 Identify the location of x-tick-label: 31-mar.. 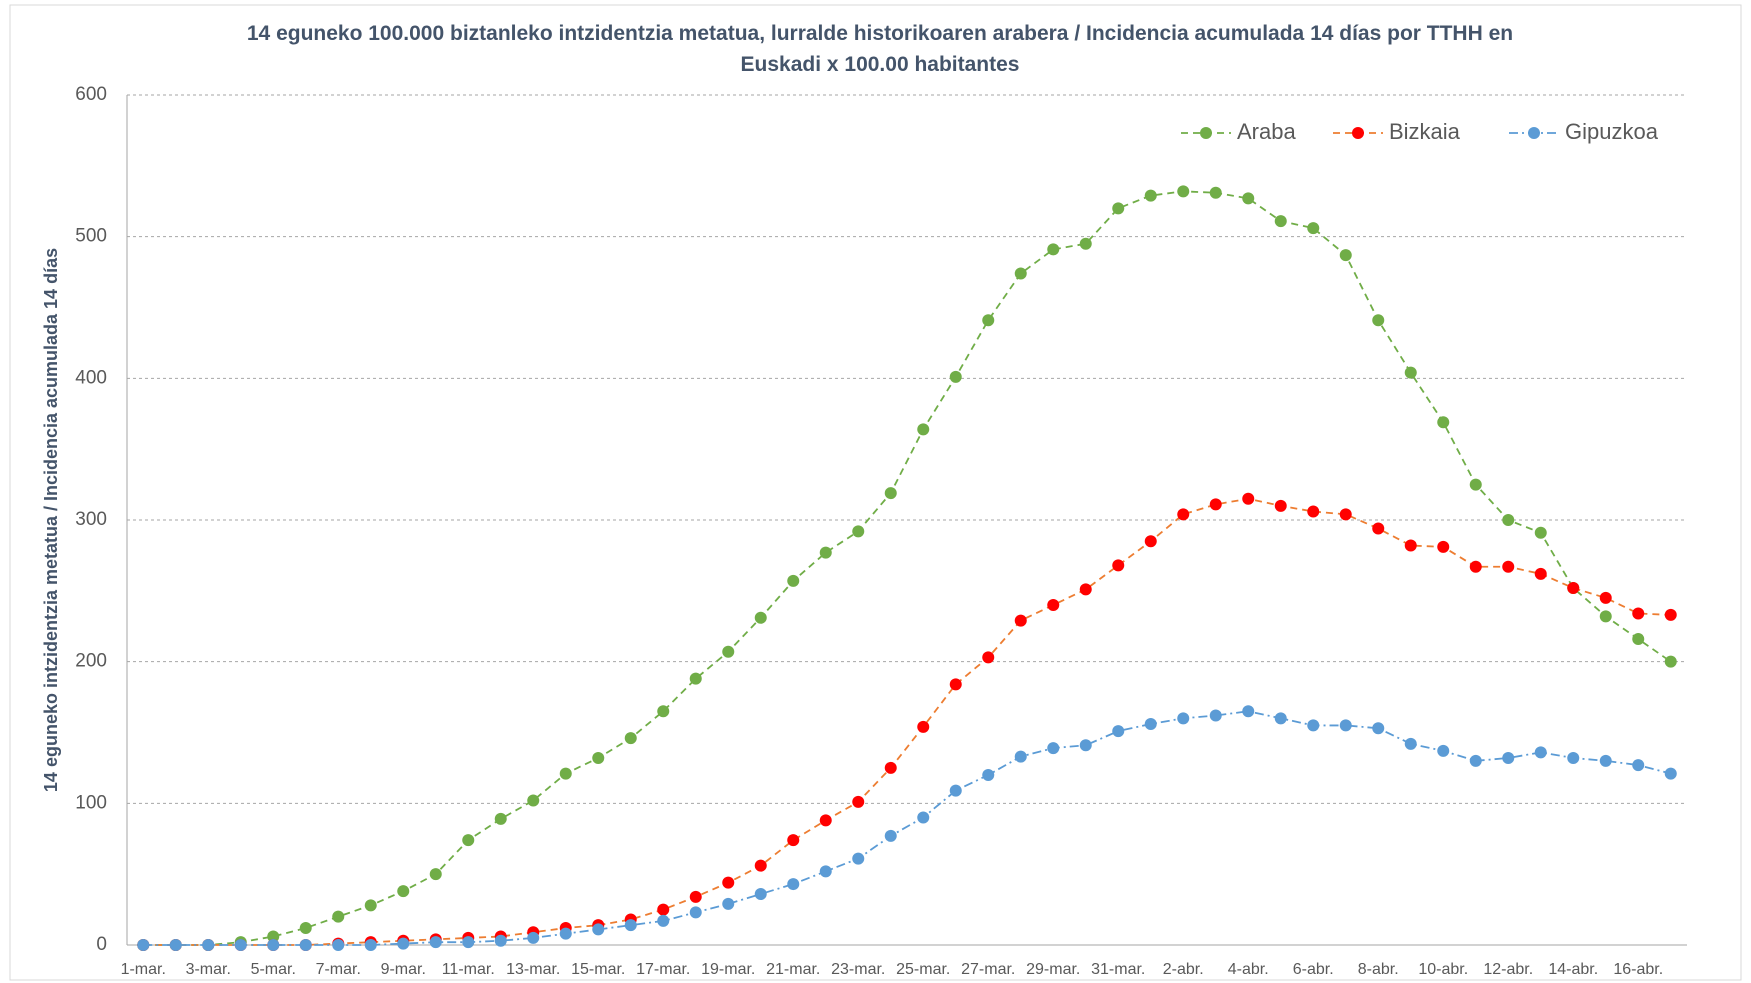
(1118, 969).